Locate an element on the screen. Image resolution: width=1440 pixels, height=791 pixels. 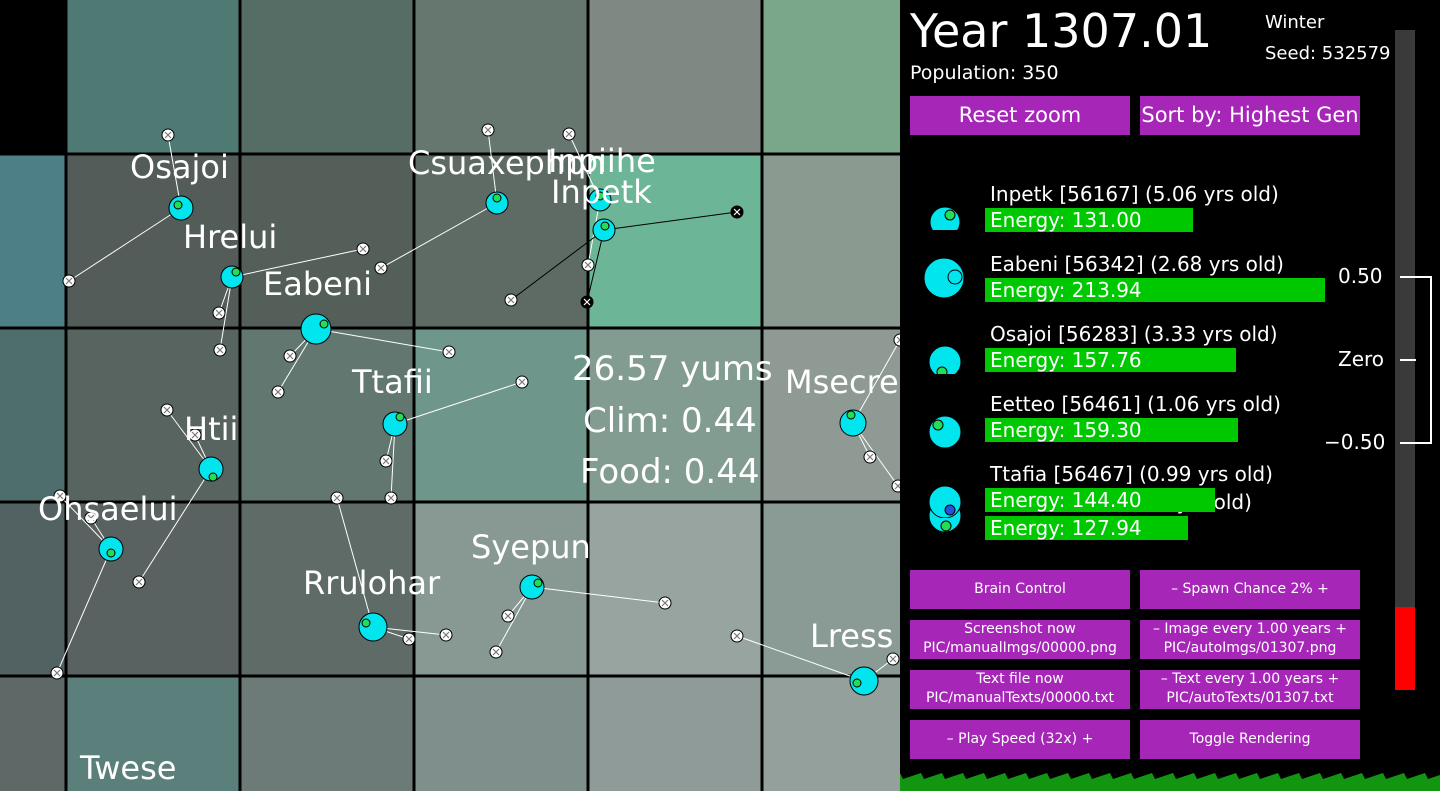
image-every-label: – Image every 1.00 years + is located at coordinates (1250, 629).